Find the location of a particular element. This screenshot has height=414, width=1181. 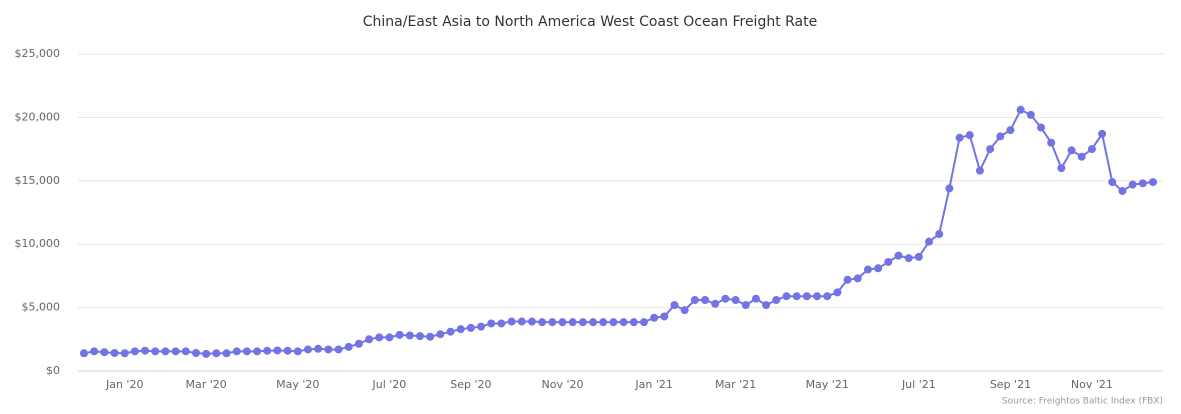

x-tick-label: Sep '21 is located at coordinates (1010, 384).